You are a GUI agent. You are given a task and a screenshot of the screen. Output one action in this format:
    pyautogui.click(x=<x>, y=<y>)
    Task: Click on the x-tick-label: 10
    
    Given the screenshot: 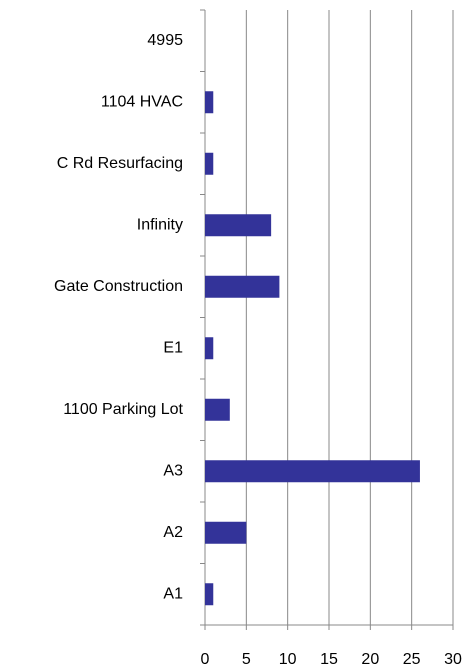 What is the action you would take?
    pyautogui.click(x=288, y=659)
    